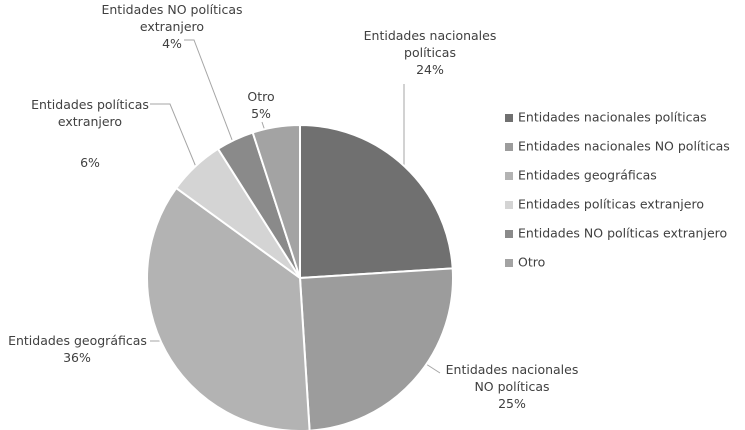 This screenshot has width=745, height=430. What do you see at coordinates (512, 378) in the screenshot?
I see `data-label-name: Entidades nacionales NO políticas` at bounding box center [512, 378].